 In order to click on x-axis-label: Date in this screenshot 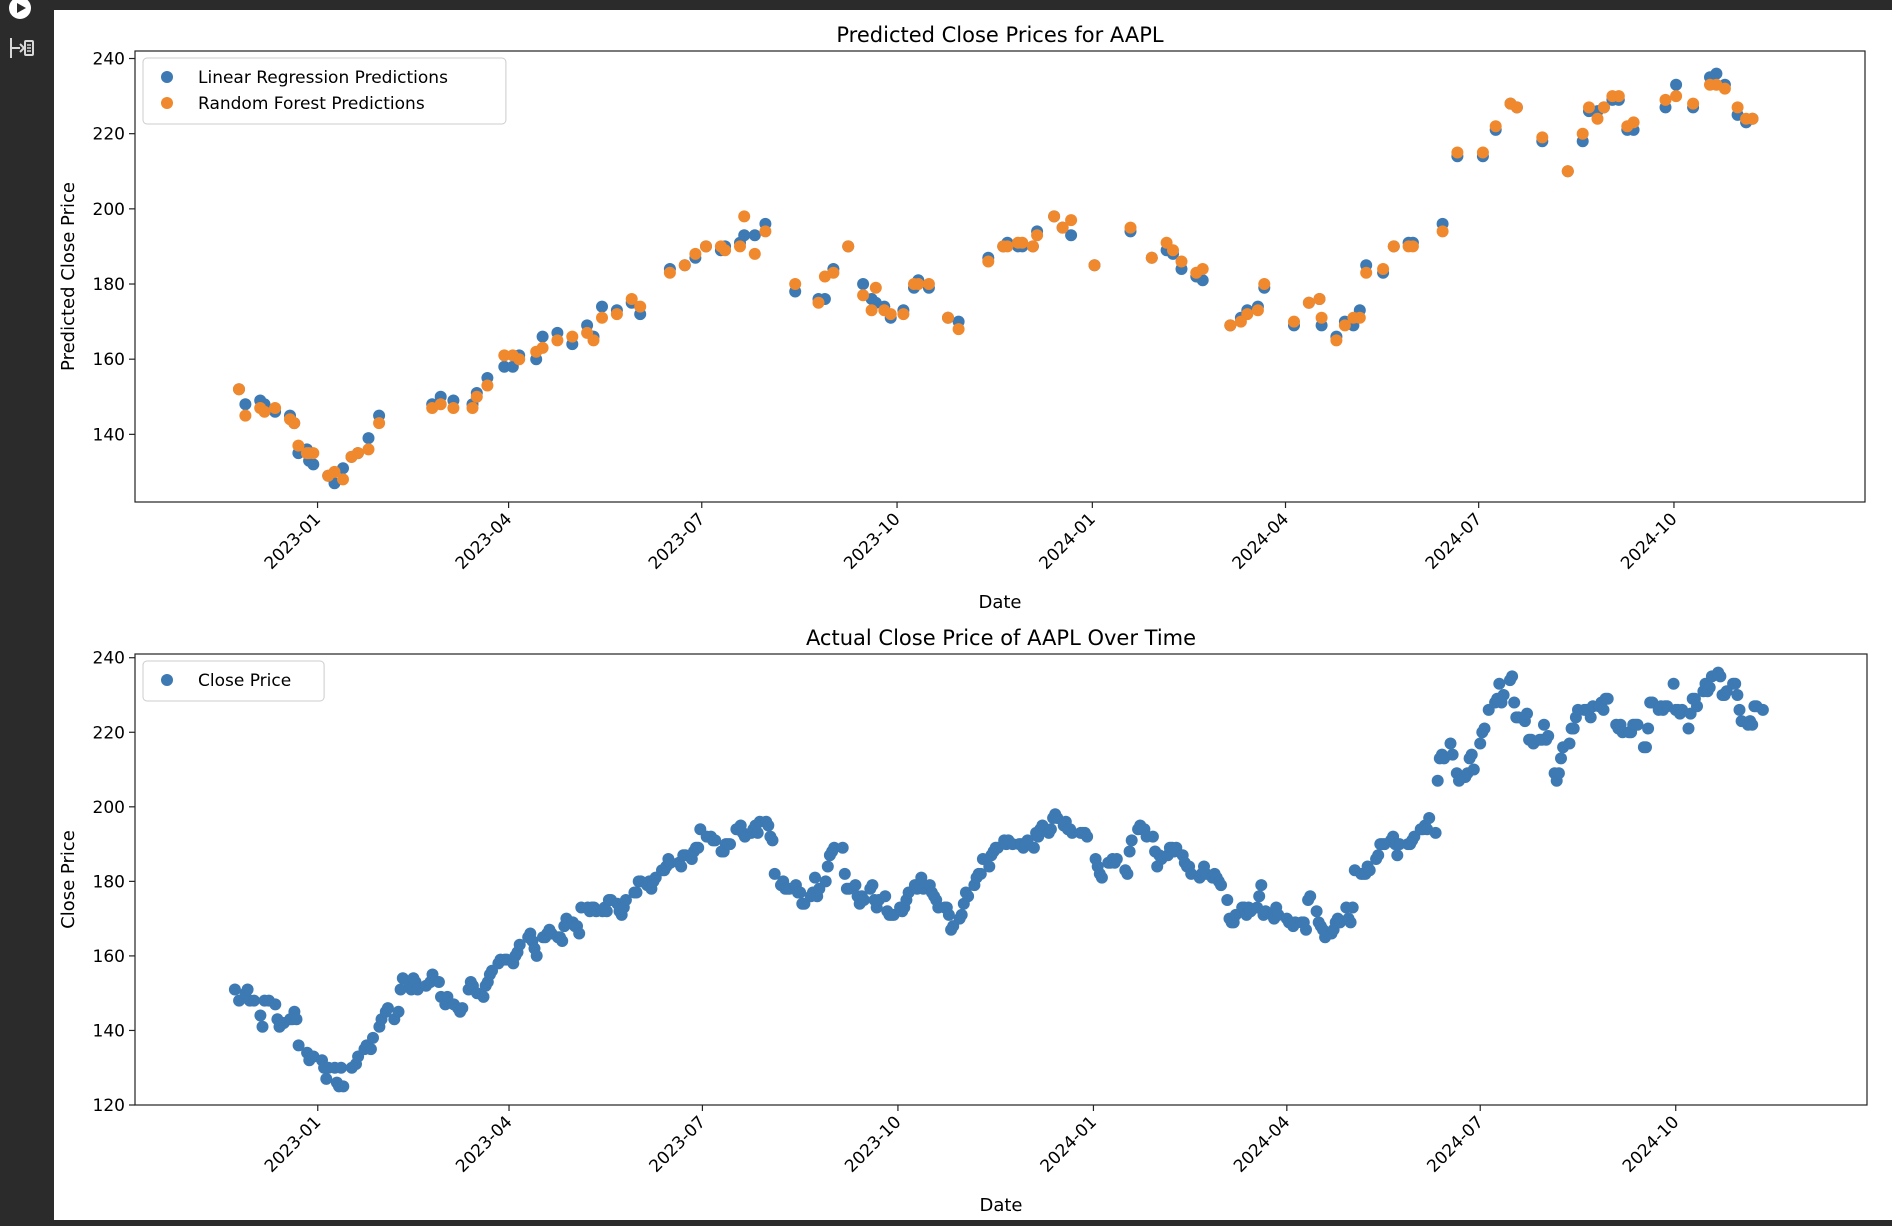, I will do `click(1000, 1205)`.